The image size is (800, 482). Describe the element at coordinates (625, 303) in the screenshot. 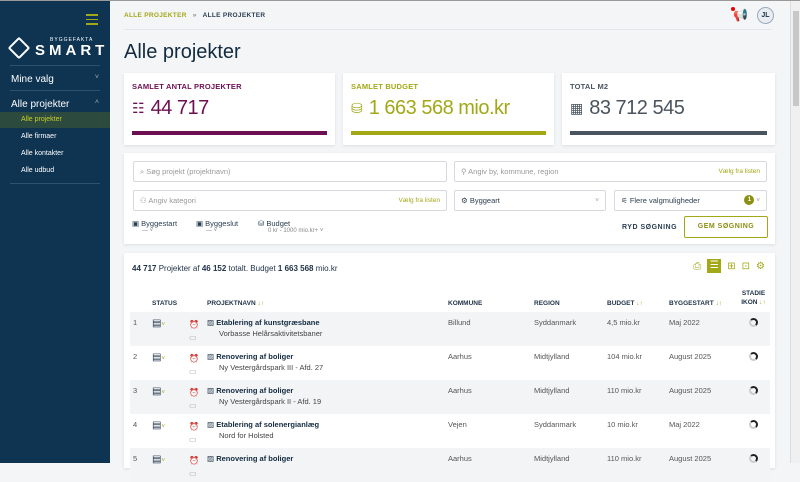

I see `header-budget: BUDGET ↓↑` at that location.